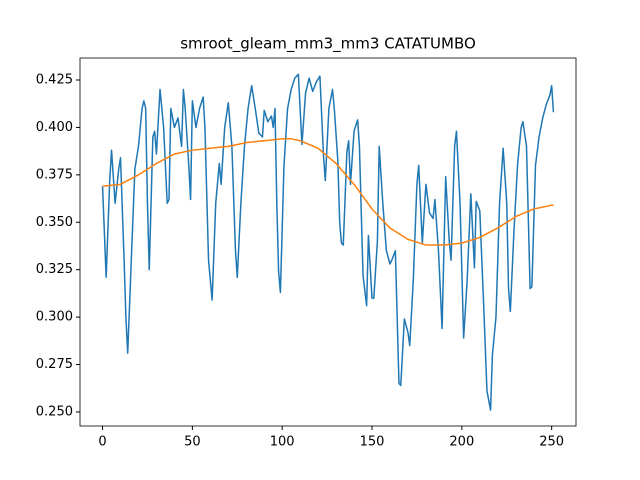 This screenshot has width=640, height=480. I want to click on y-tick-label: 0.400, so click(54, 127).